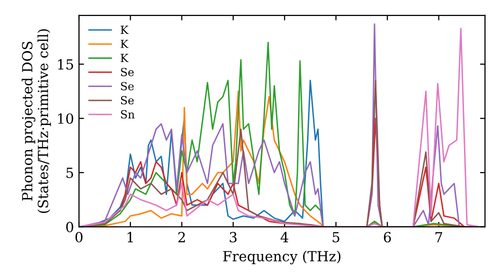  I want to click on x-tick-label: 5, so click(336, 237).